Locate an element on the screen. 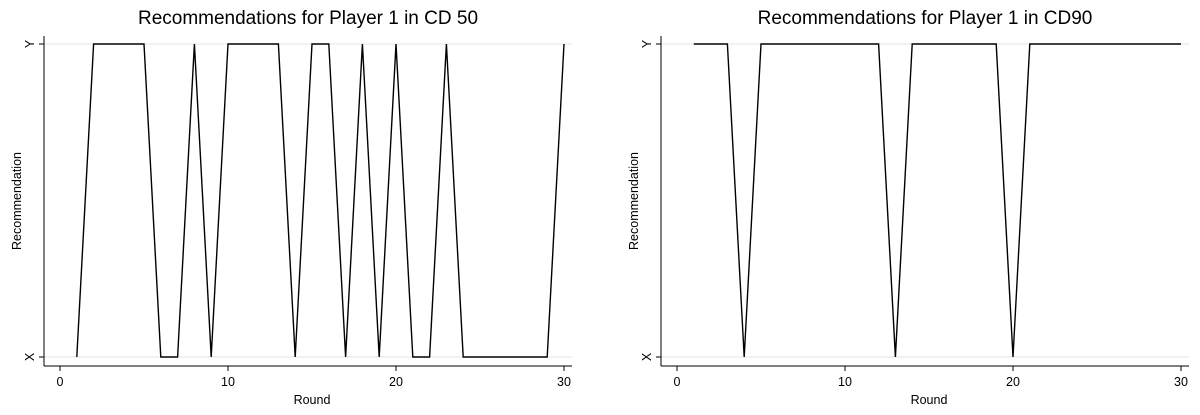  chart-title: Recommendations for Player 1 in CD90 is located at coordinates (925, 18).